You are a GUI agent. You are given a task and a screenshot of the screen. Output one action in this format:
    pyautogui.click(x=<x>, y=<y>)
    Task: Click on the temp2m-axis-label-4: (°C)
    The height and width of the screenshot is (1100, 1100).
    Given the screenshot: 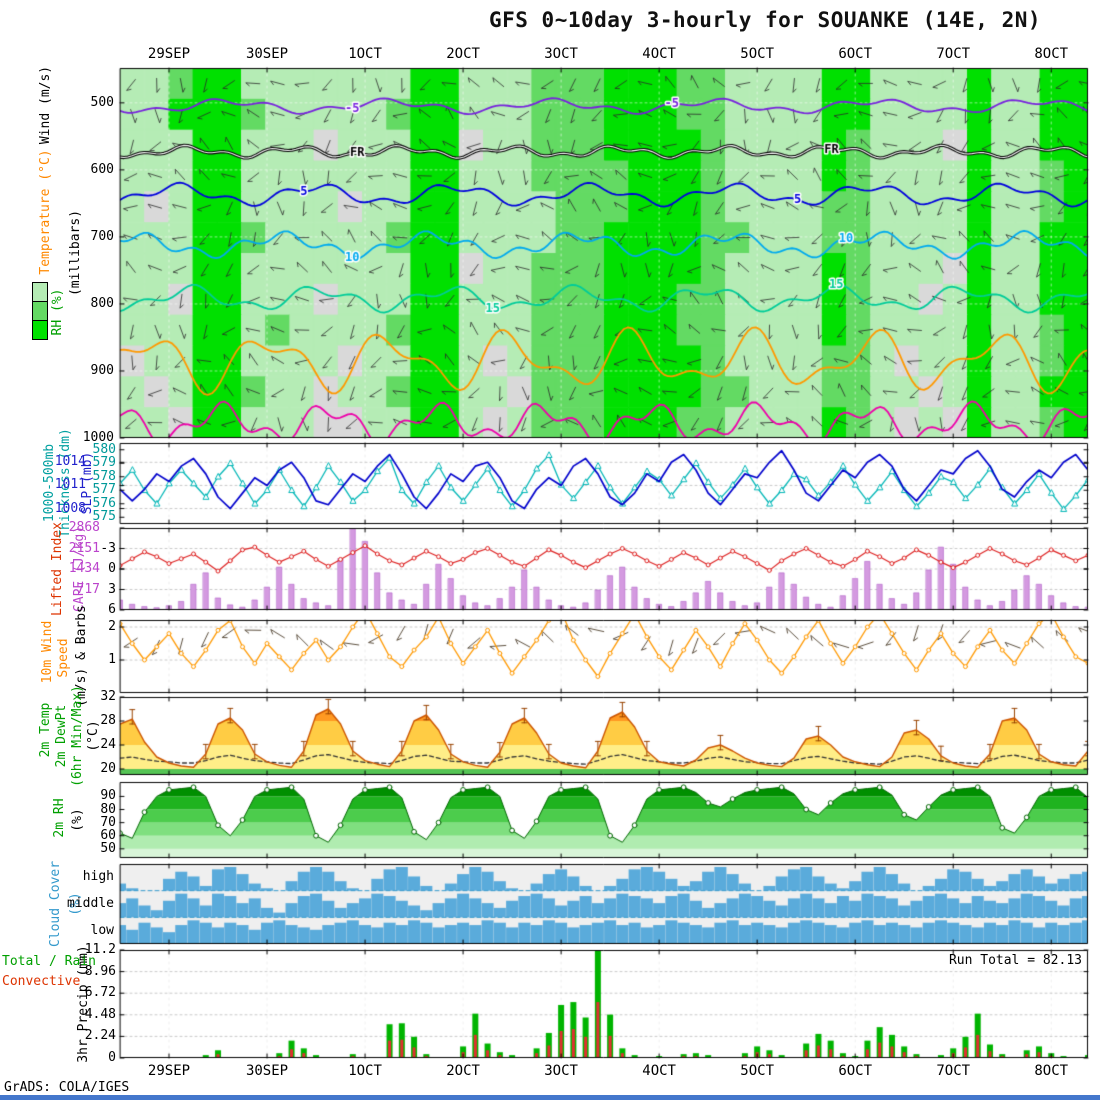 What is the action you would take?
    pyautogui.click(x=93, y=736)
    